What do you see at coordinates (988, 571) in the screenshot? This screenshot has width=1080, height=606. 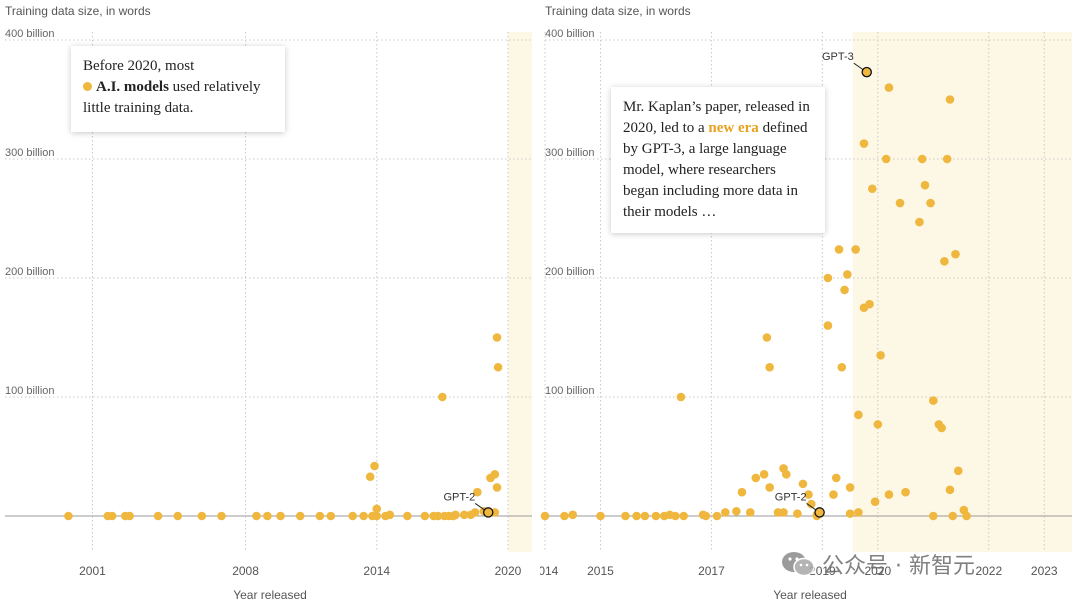 I see `x-tick-label: 2022` at bounding box center [988, 571].